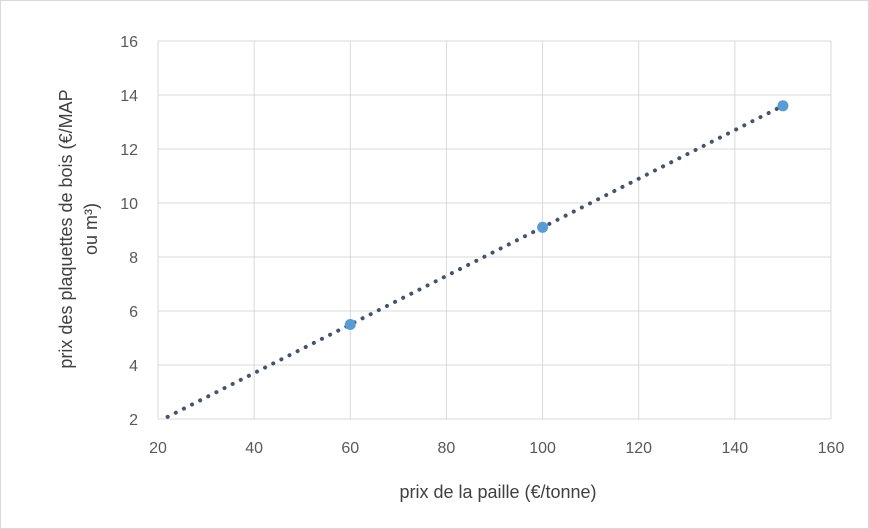 This screenshot has width=869, height=529. I want to click on y-tick-label: 2, so click(133, 420).